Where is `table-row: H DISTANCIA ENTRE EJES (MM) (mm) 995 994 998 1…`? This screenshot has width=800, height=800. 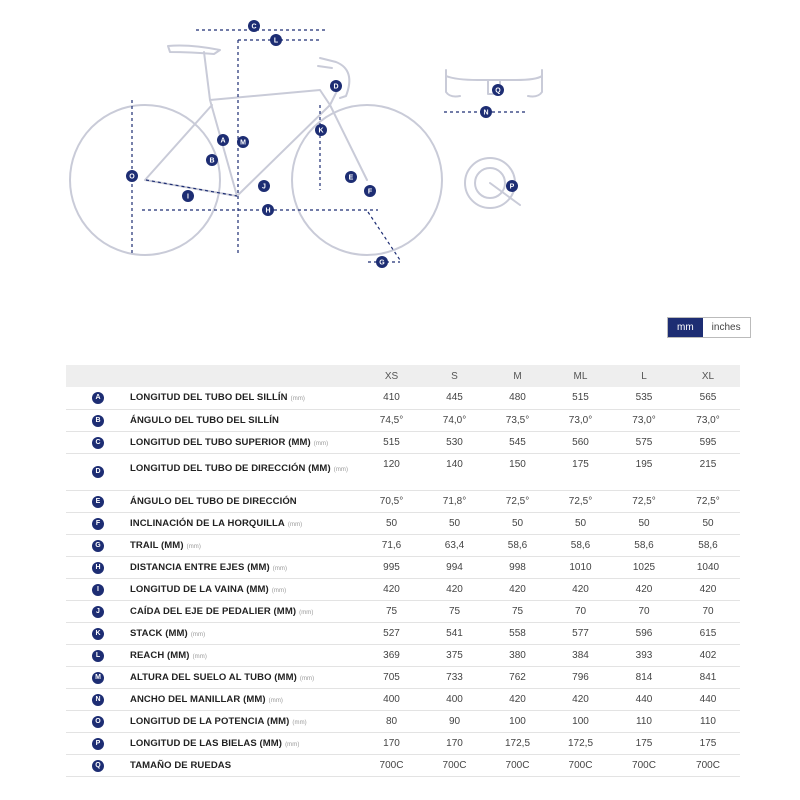
table-row: H DISTANCIA ENTRE EJES (MM) (mm) 995 994 998 1… is located at coordinates (403, 567).